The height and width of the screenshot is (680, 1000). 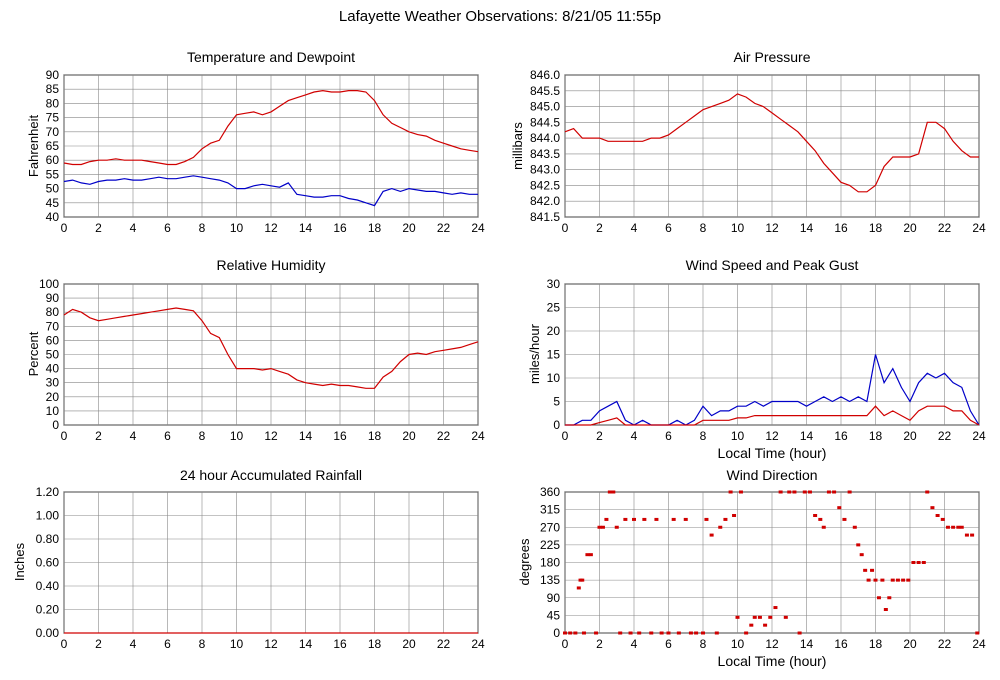 What do you see at coordinates (554, 308) in the screenshot?
I see `y-tick-label: 25` at bounding box center [554, 308].